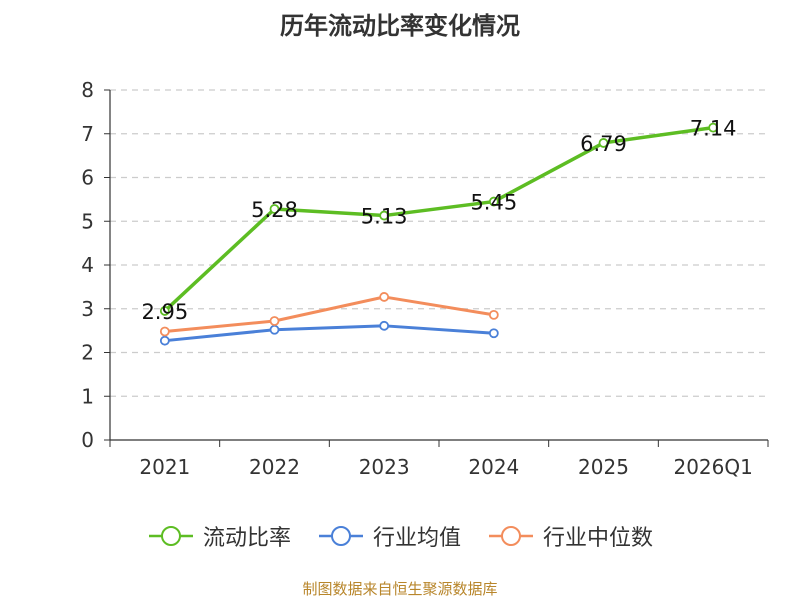 The height and width of the screenshot is (600, 800). I want to click on y-tick-label: 4, so click(87, 265).